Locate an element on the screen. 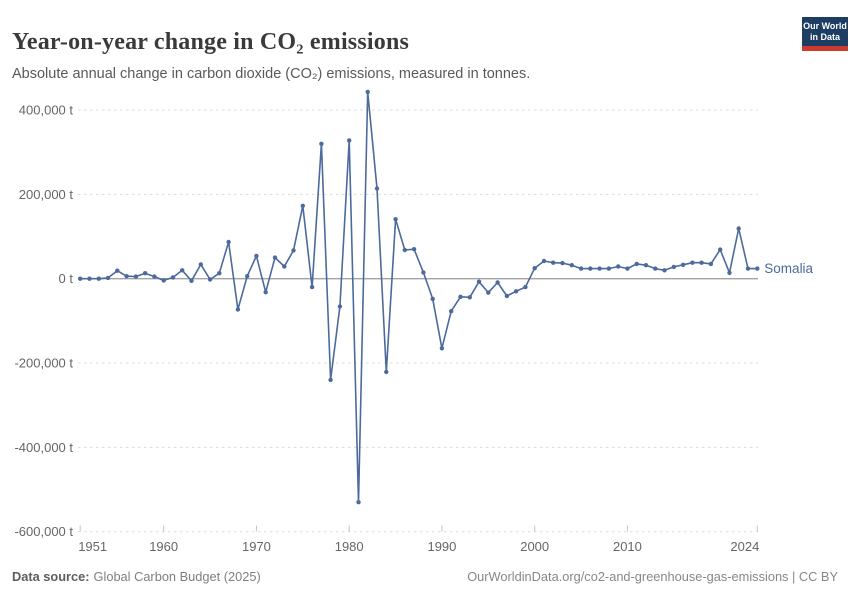 This screenshot has height=600, width=850. footer-data-source: Data source: Global Carbon Budget (2025) is located at coordinates (136, 576).